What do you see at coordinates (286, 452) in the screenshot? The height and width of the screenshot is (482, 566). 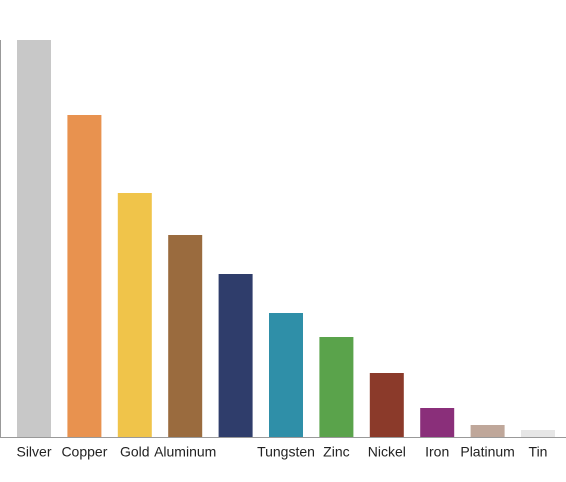 I see `x-tick-label: Tungsten` at bounding box center [286, 452].